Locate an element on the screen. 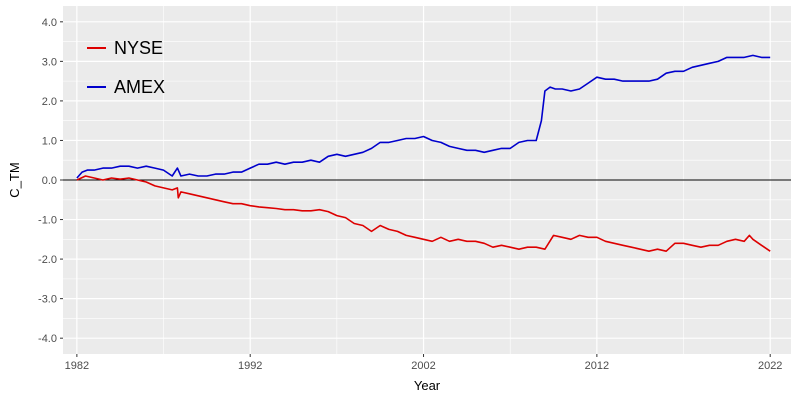 The image size is (800, 400). y-axis-title: C_TM is located at coordinates (14, 179).